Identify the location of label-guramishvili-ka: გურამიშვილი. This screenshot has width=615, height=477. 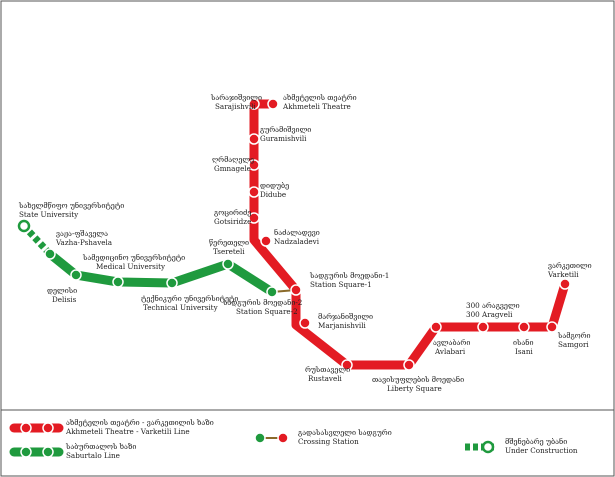
(285, 129).